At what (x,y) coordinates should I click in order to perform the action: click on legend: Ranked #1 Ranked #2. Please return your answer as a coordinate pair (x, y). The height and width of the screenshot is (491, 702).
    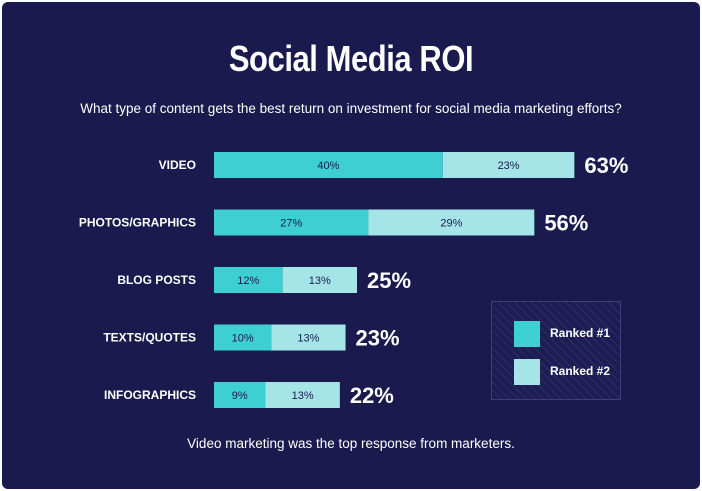
    Looking at the image, I should click on (556, 350).